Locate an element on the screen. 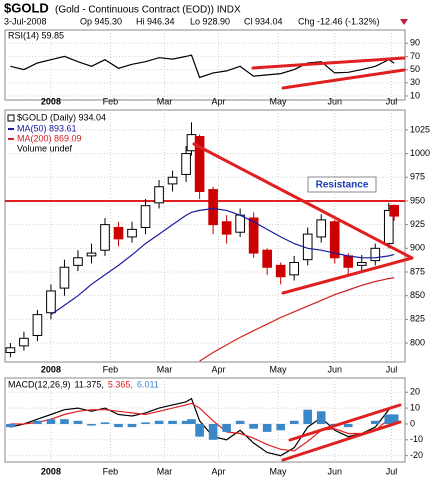 The width and height of the screenshot is (440, 482). y-tick-label: 1025 is located at coordinates (420, 129).